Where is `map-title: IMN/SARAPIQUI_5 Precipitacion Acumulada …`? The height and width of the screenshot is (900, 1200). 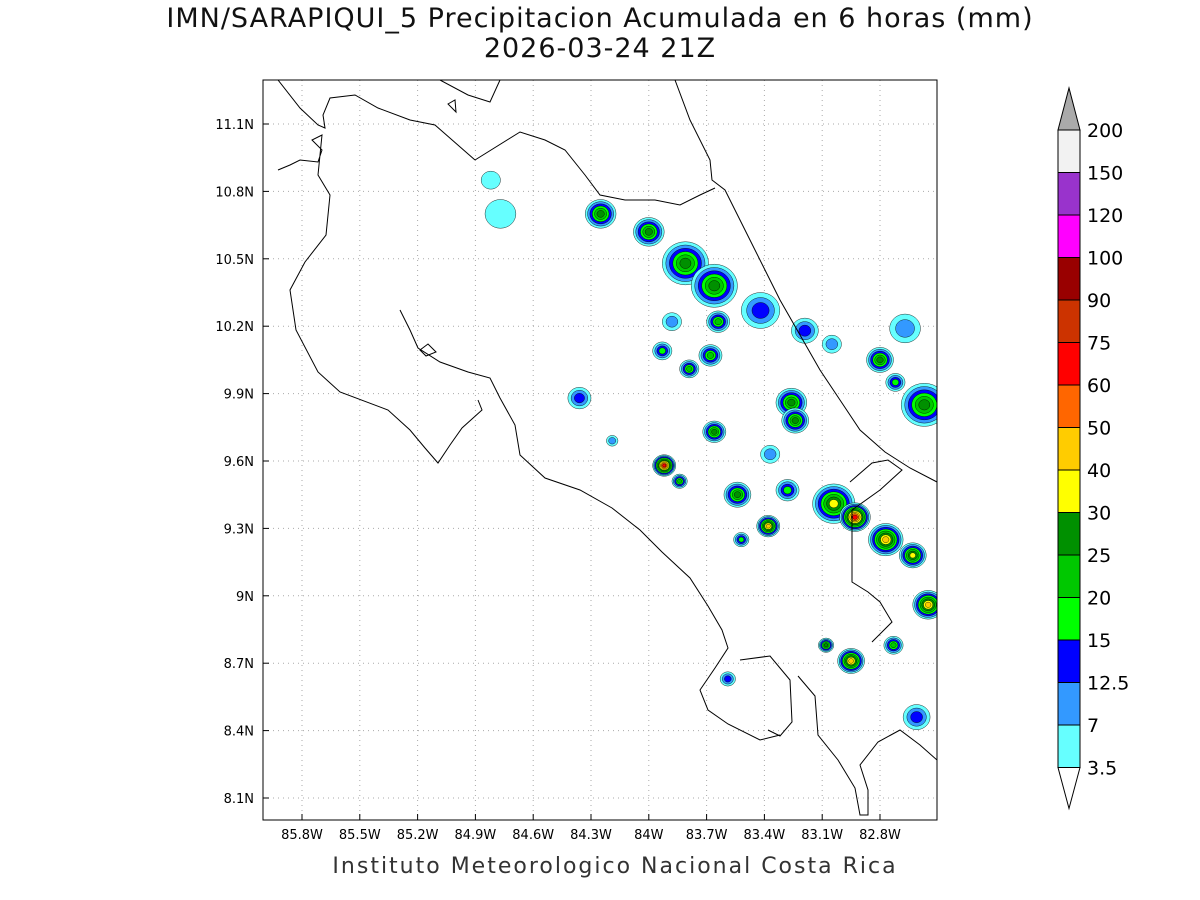 map-title: IMN/SARAPIQUI_5 Precipitacion Acumulada … is located at coordinates (600, 18).